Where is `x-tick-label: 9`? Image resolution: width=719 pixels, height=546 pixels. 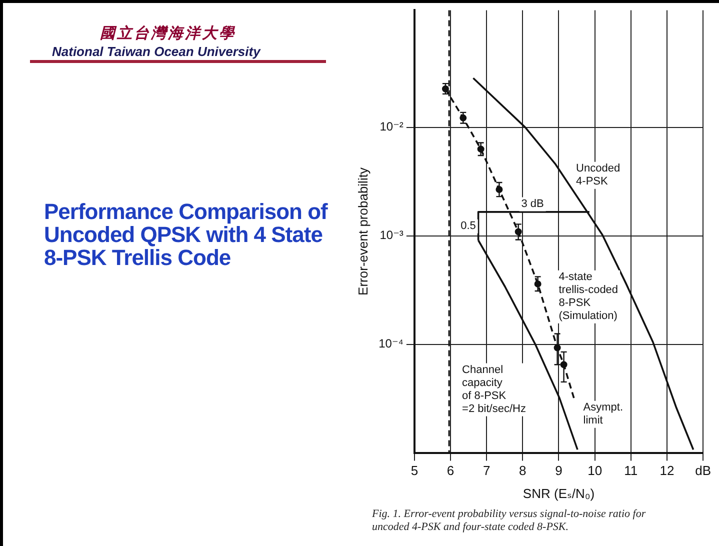
x-tick-label: 9 is located at coordinates (558, 470).